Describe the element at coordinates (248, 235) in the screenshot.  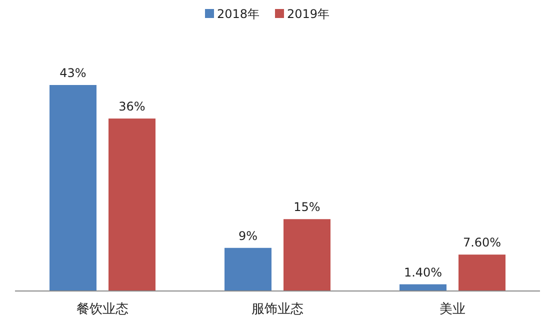
I see `data-label: 9%` at that location.